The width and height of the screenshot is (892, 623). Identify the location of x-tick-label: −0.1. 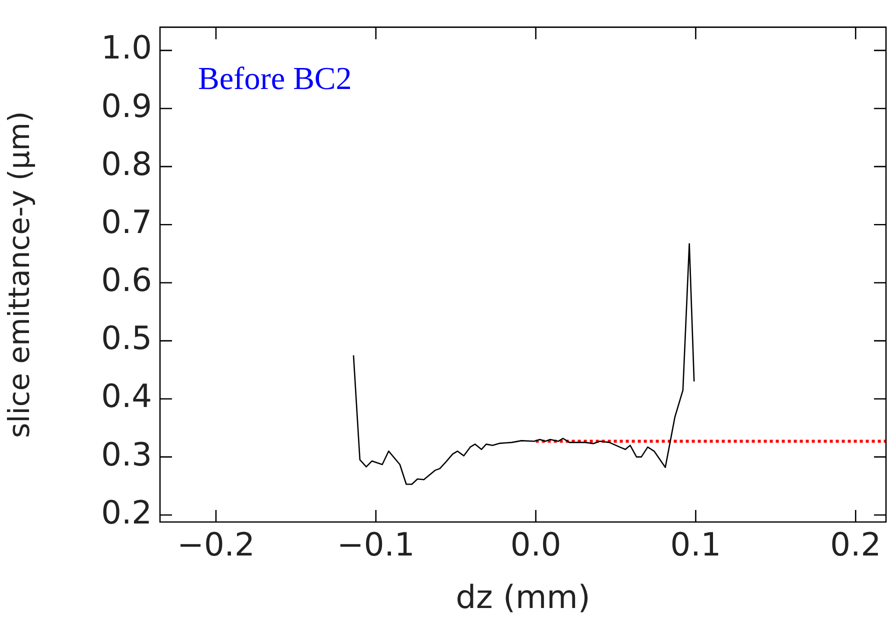
(376, 545).